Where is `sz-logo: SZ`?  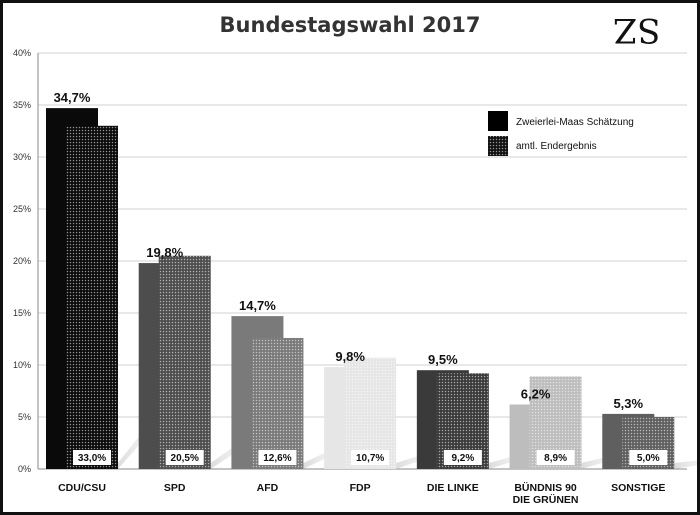 sz-logo: SZ is located at coordinates (637, 30).